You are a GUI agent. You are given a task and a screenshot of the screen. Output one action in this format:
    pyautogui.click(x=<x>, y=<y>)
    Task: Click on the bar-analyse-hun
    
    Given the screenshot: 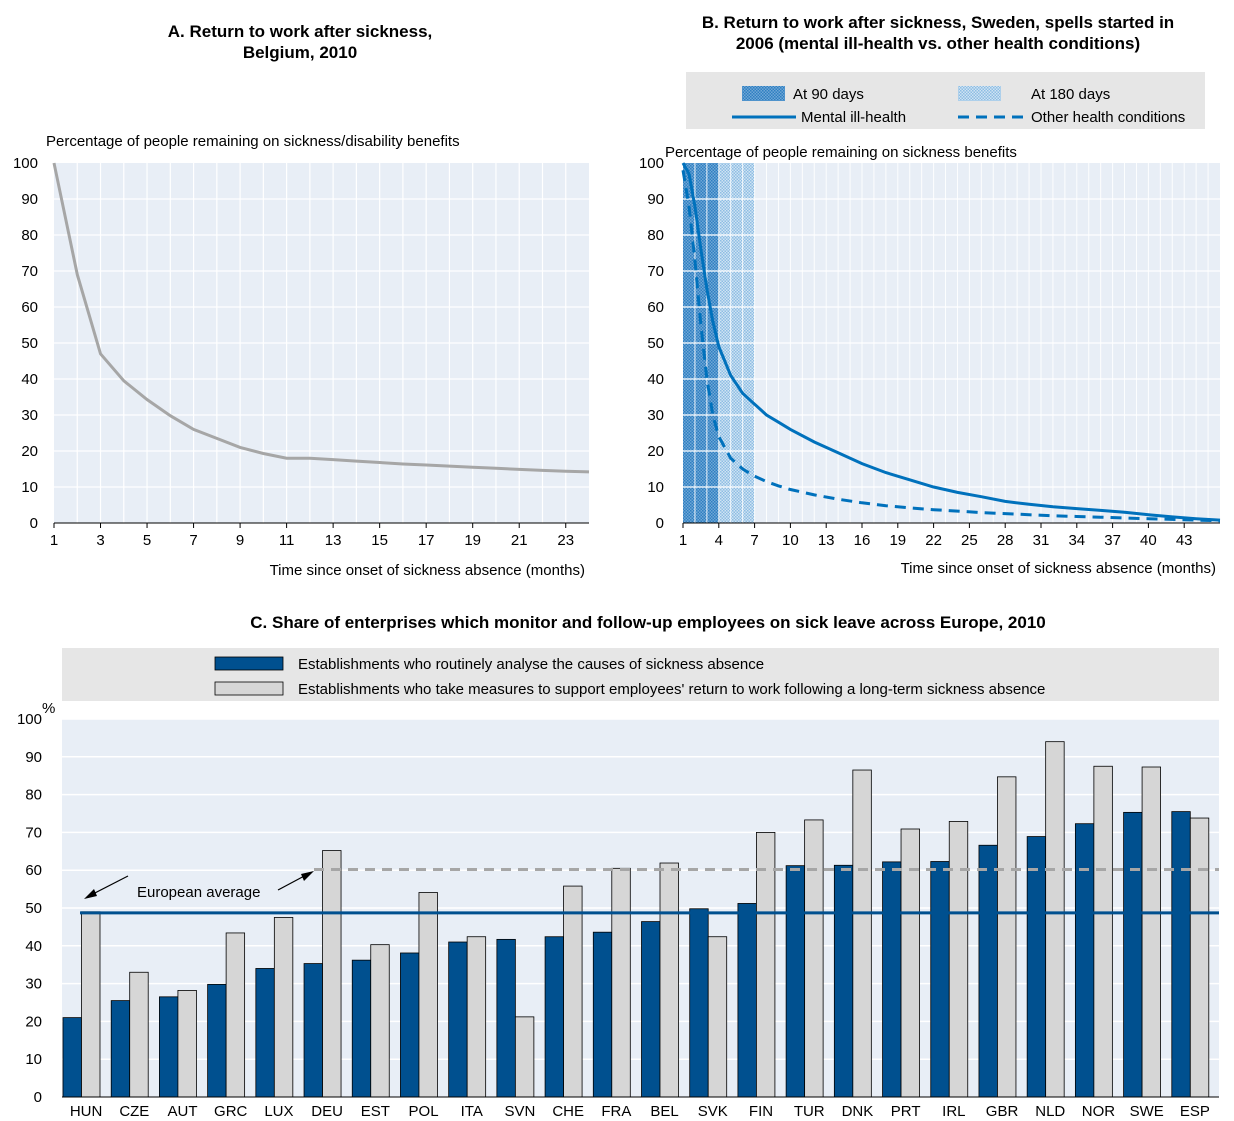 What is the action you would take?
    pyautogui.click(x=72, y=1057)
    